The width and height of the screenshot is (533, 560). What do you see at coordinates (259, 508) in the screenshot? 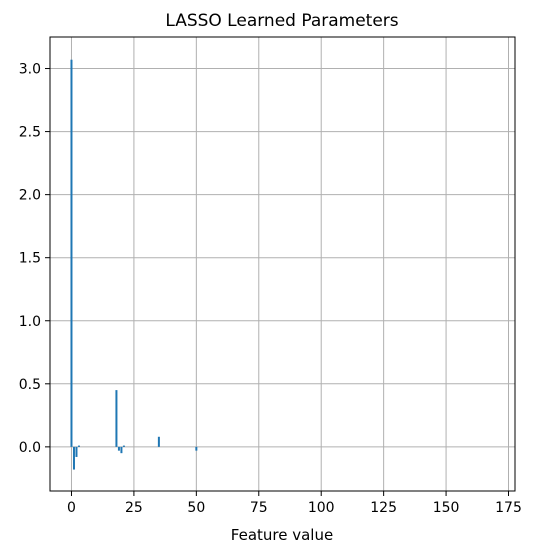
I see `x-tick-label: 75` at bounding box center [259, 508].